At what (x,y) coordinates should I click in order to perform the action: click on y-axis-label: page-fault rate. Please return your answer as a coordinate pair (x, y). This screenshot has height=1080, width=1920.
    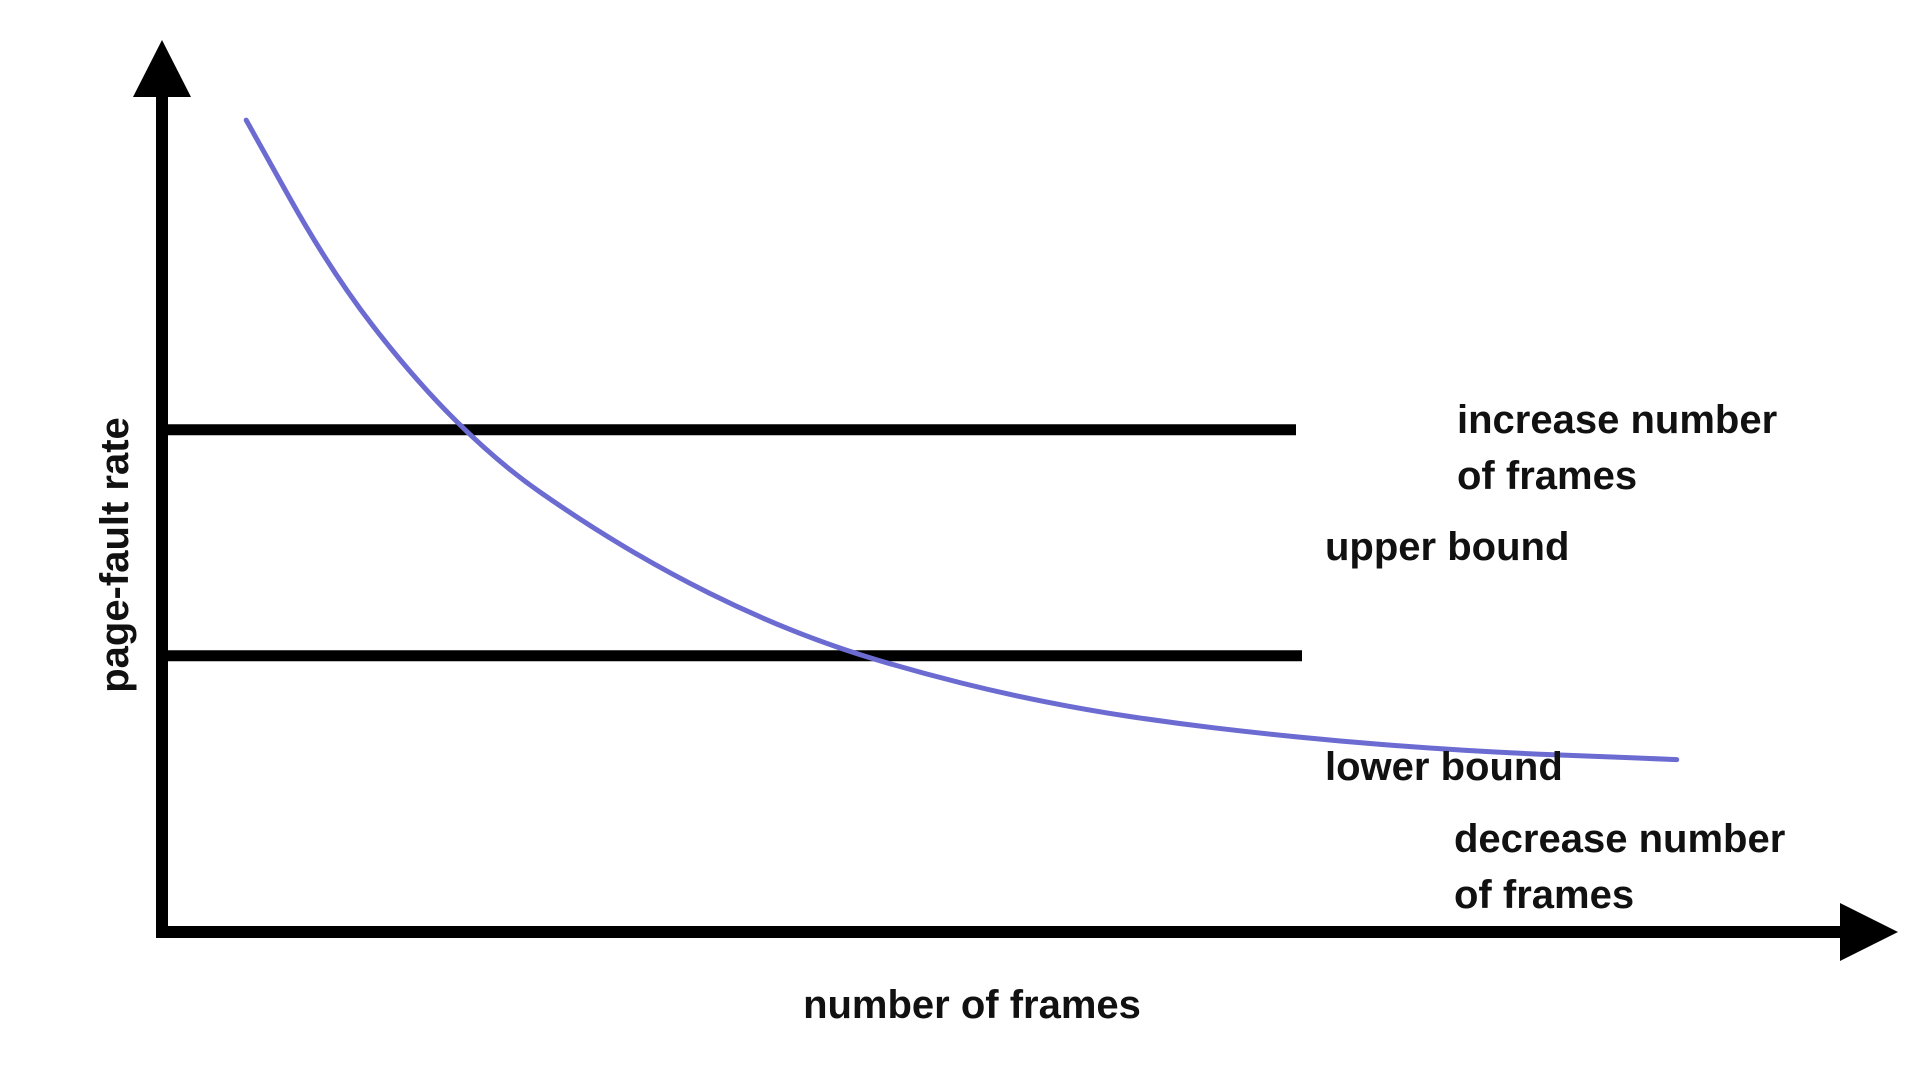
    Looking at the image, I should click on (115, 555).